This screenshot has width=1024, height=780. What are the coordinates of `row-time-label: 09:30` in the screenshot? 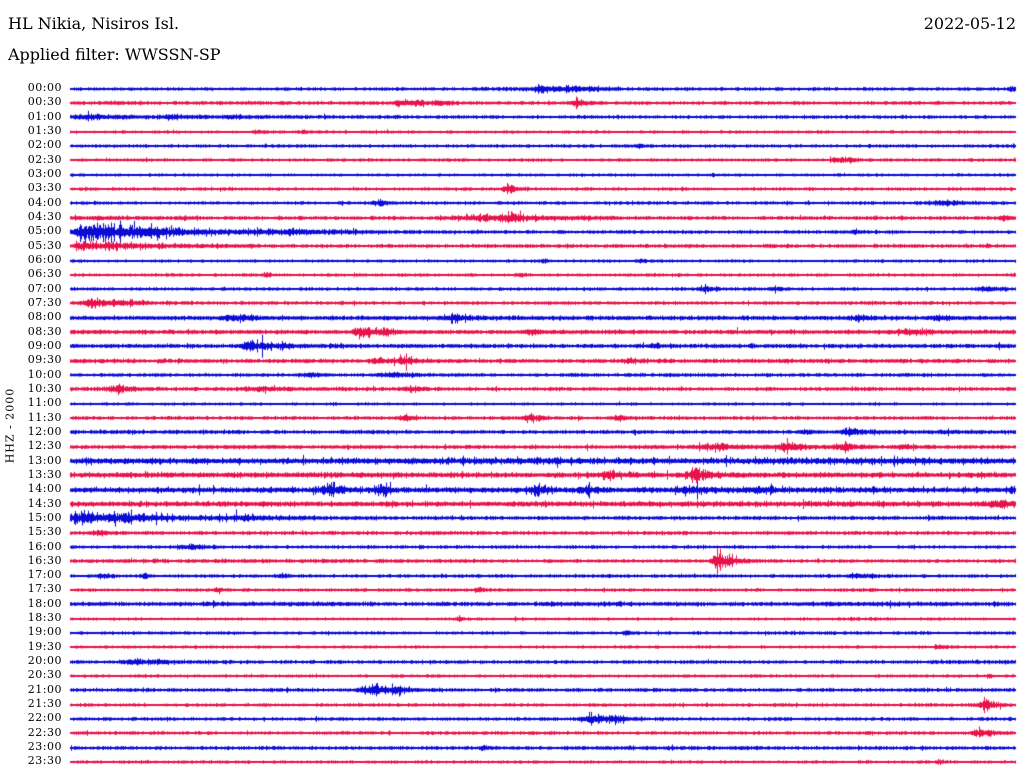 It's located at (44, 360).